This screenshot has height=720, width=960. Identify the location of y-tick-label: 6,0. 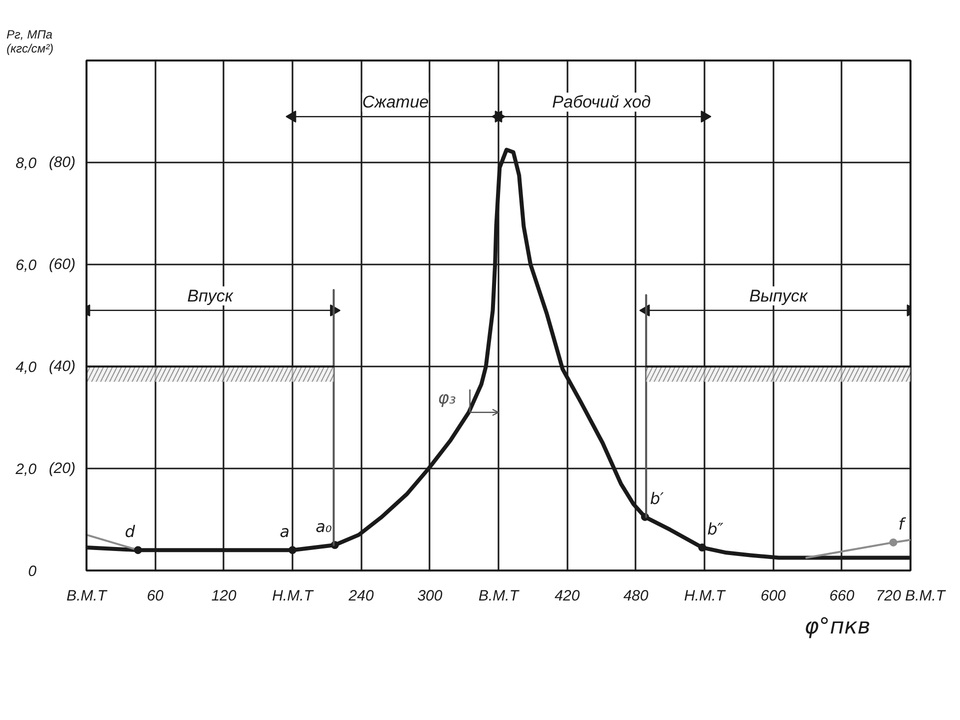
(27, 265).